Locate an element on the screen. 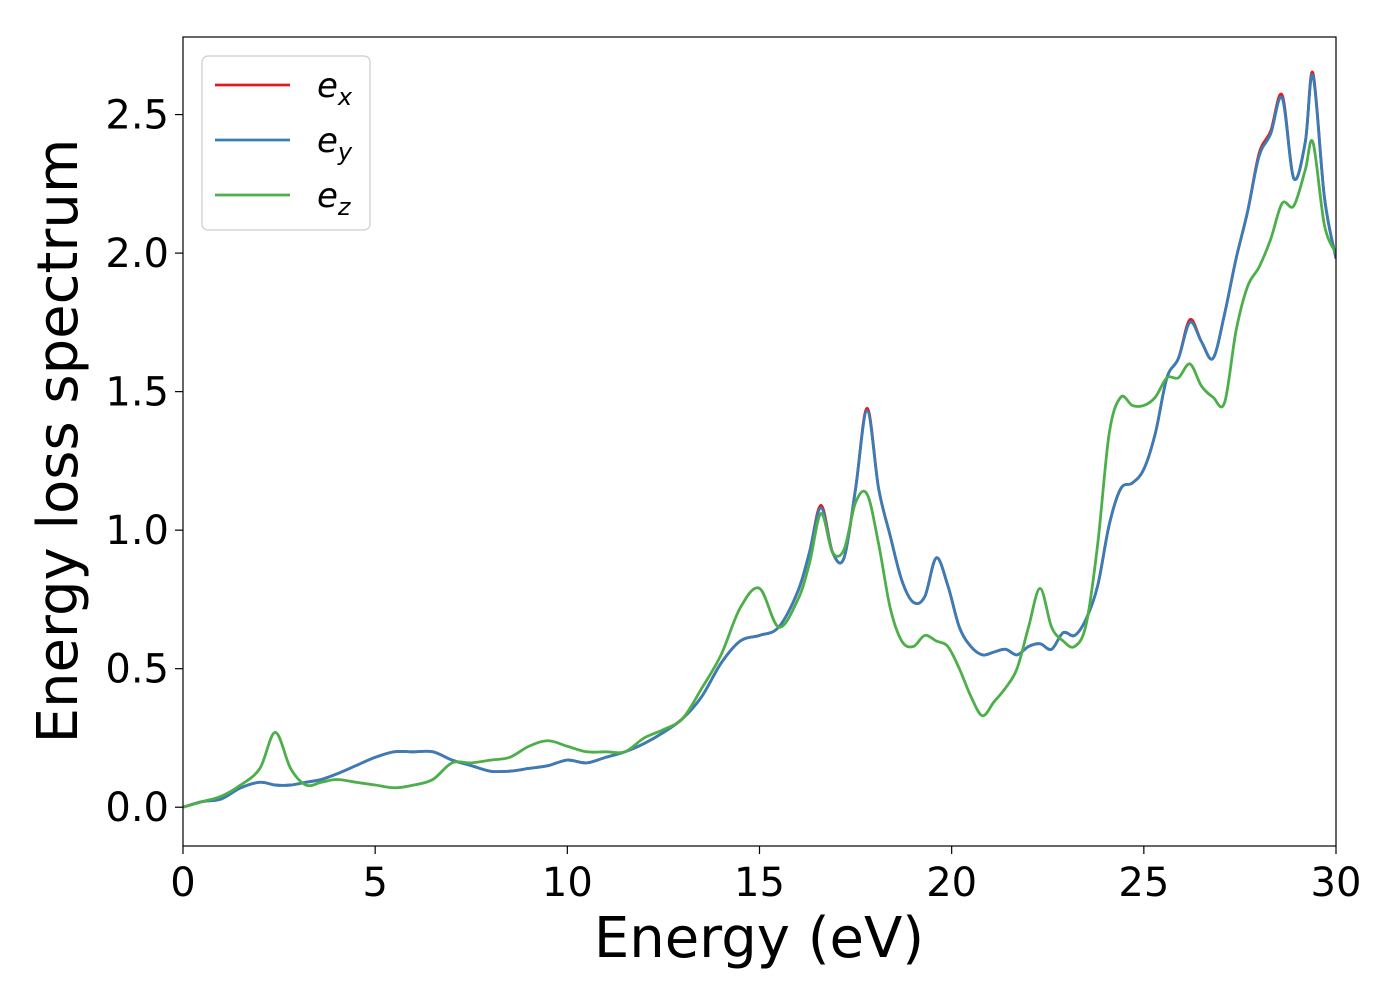 This screenshot has height=1000, width=1400. y-tick-label: 2.0 is located at coordinates (137, 254).